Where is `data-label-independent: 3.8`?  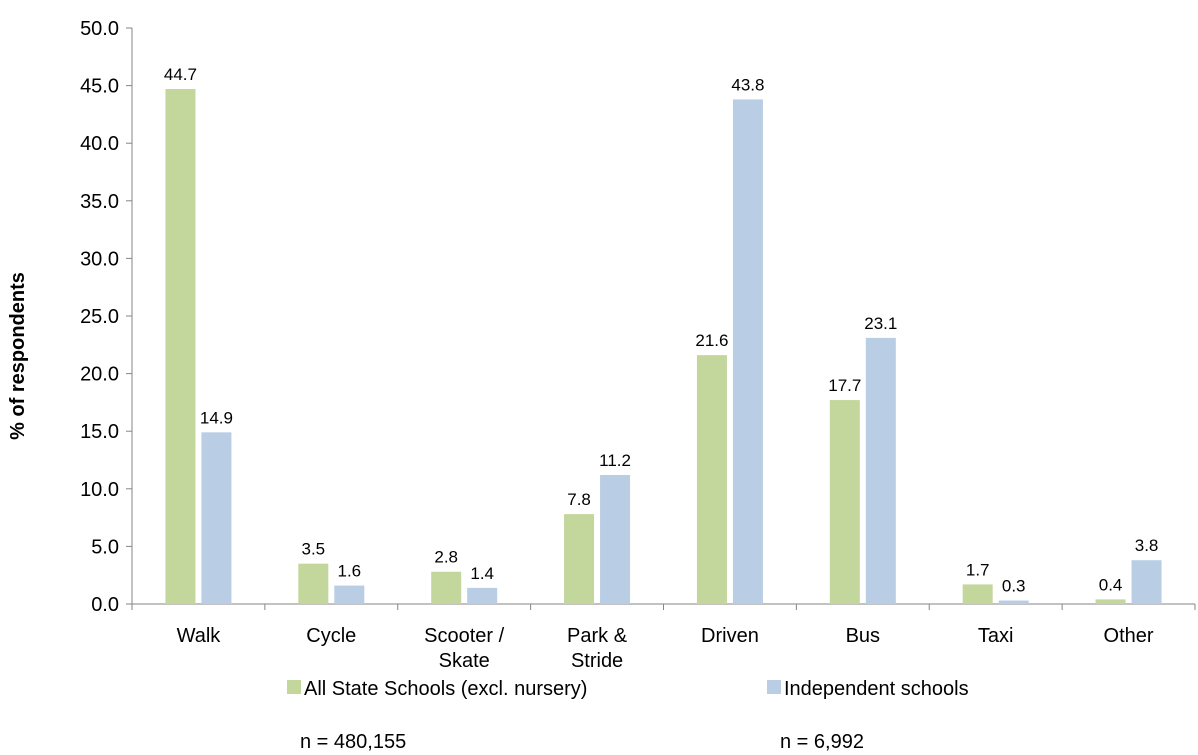
data-label-independent: 3.8 is located at coordinates (1147, 545).